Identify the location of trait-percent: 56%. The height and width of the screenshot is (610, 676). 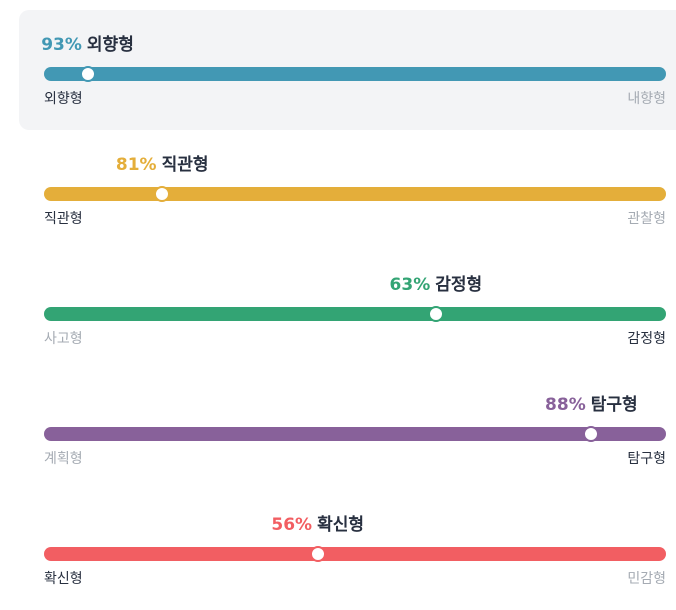
(292, 525).